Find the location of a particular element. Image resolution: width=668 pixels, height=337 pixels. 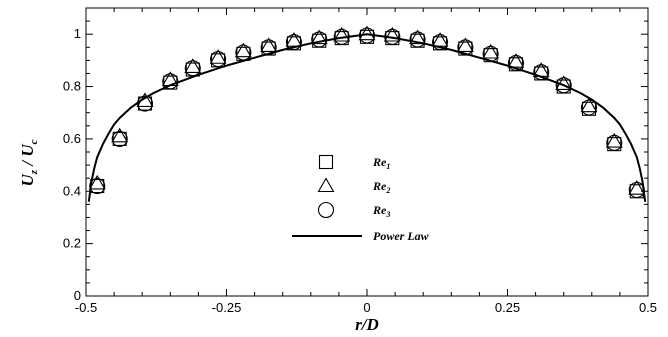

x-axis-title: r/D is located at coordinates (367, 324).